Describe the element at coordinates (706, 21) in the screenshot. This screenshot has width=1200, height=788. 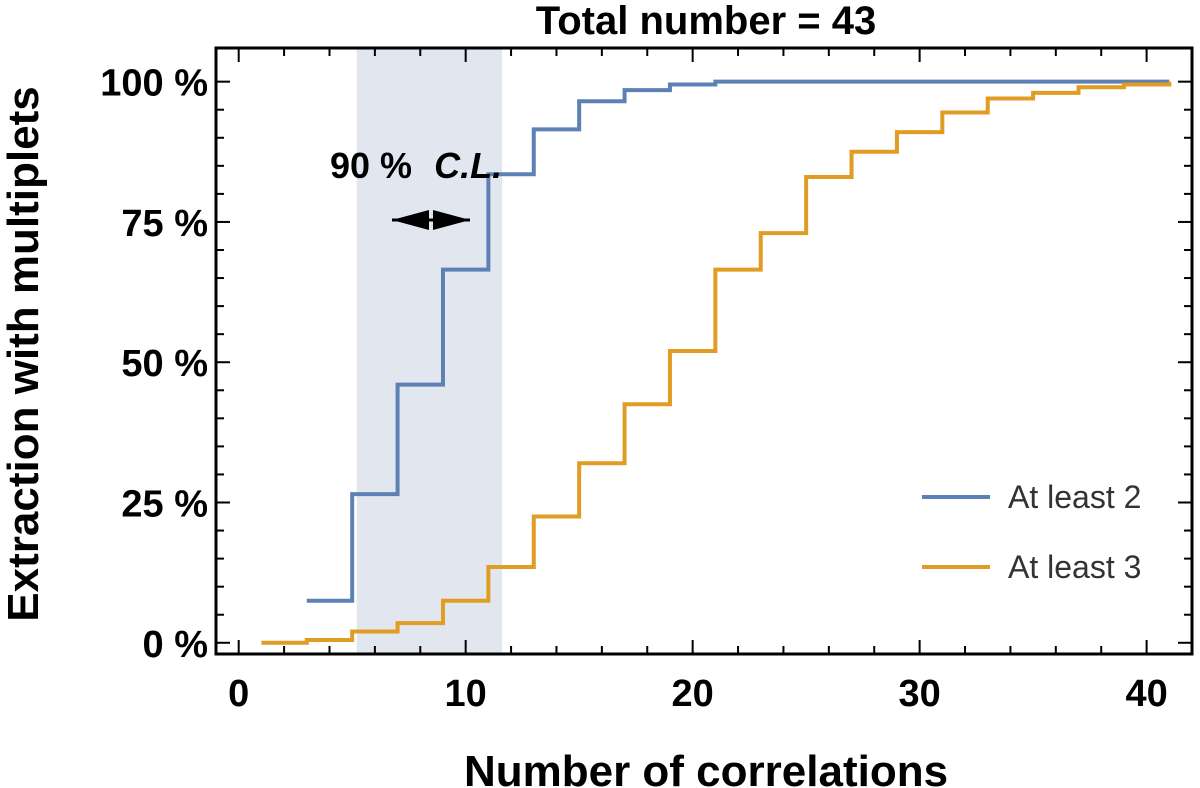
I see `chart-title: Total number = 43` at that location.